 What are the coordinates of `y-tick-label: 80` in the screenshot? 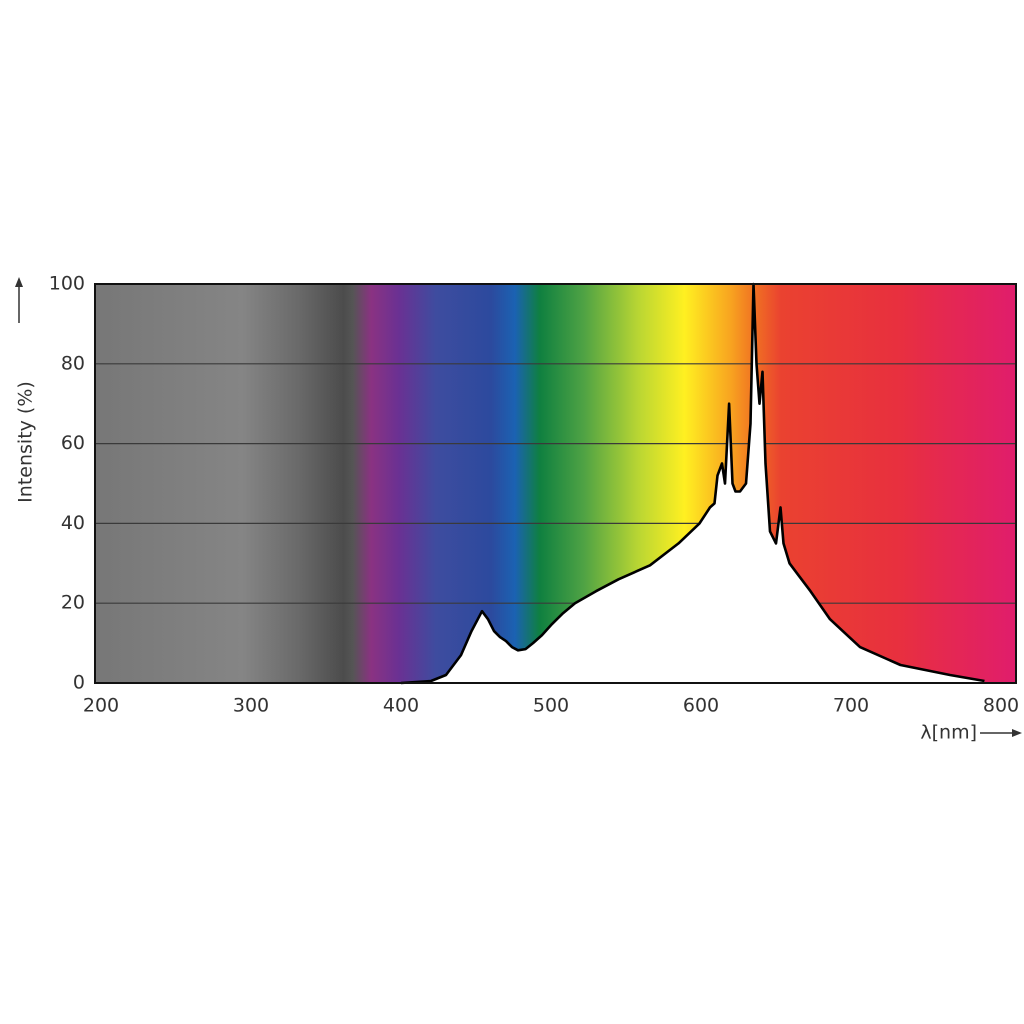 It's located at (73, 363).